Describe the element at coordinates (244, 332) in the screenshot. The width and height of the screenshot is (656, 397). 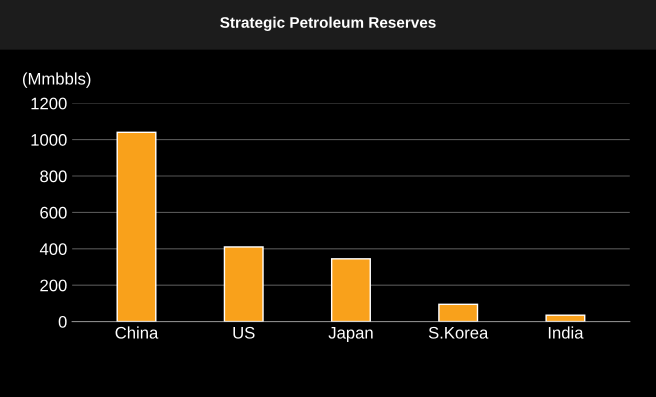
I see `x-tick-label: US` at that location.